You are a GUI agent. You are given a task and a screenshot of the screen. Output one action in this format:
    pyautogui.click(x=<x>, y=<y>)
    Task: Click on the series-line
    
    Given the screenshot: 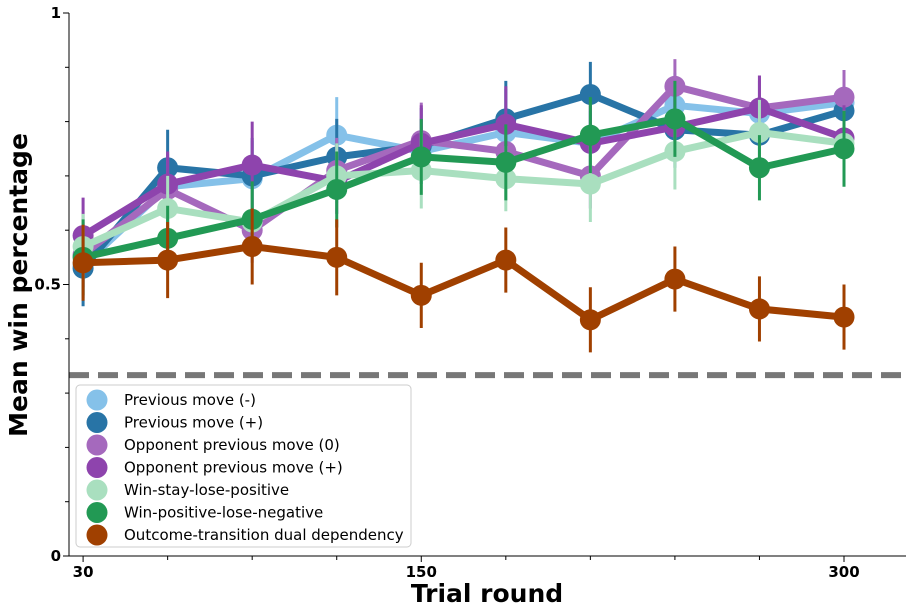 What is the action you would take?
    pyautogui.click(x=463, y=283)
    